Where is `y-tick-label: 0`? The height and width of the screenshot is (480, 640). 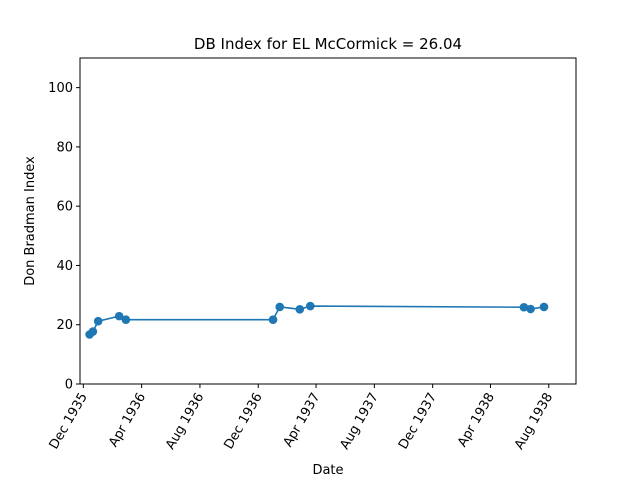 y-tick-label: 0 is located at coordinates (69, 385).